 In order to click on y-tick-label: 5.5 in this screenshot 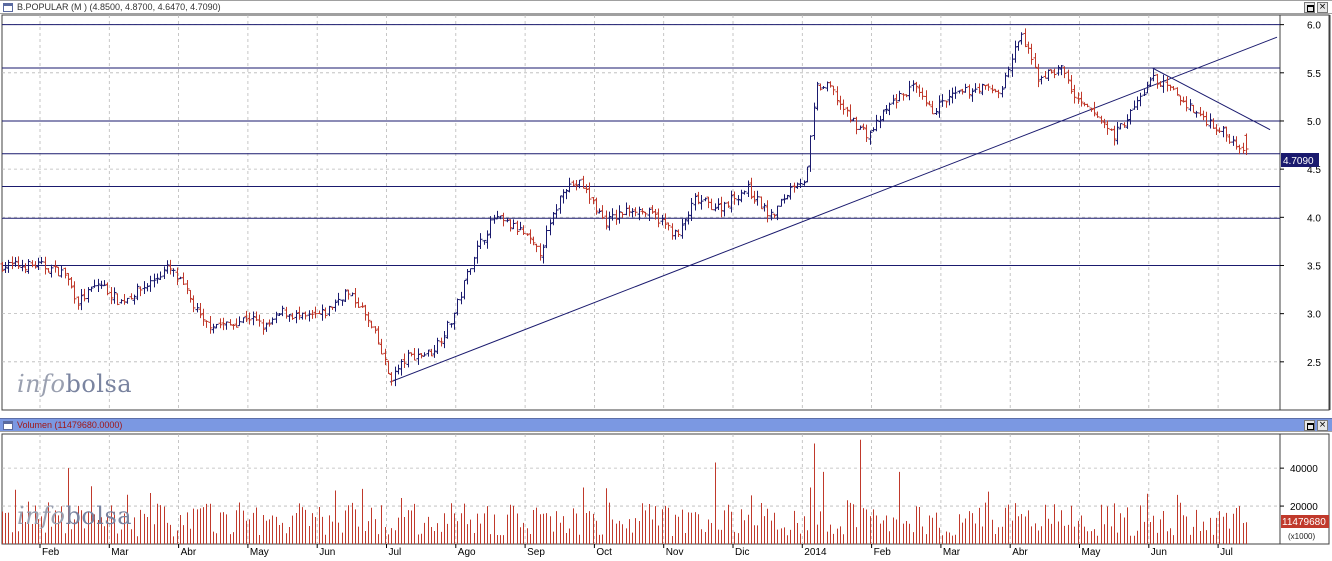, I will do `click(1314, 74)`.